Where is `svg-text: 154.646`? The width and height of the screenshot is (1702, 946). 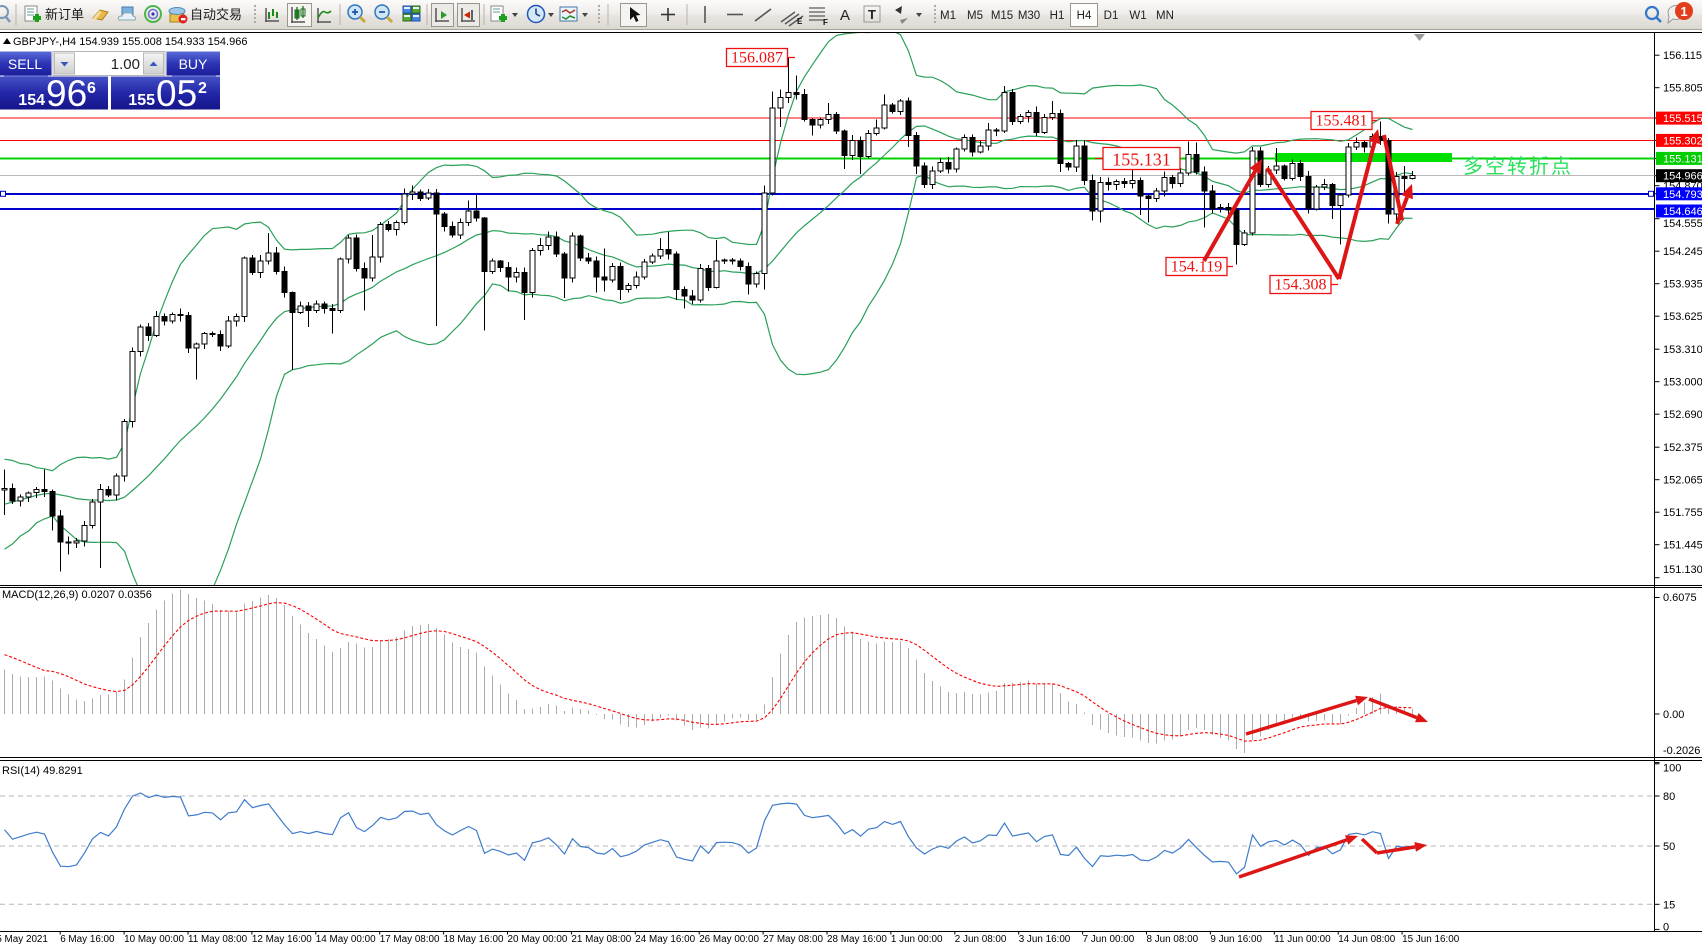
svg-text: 154.646 is located at coordinates (1682, 212).